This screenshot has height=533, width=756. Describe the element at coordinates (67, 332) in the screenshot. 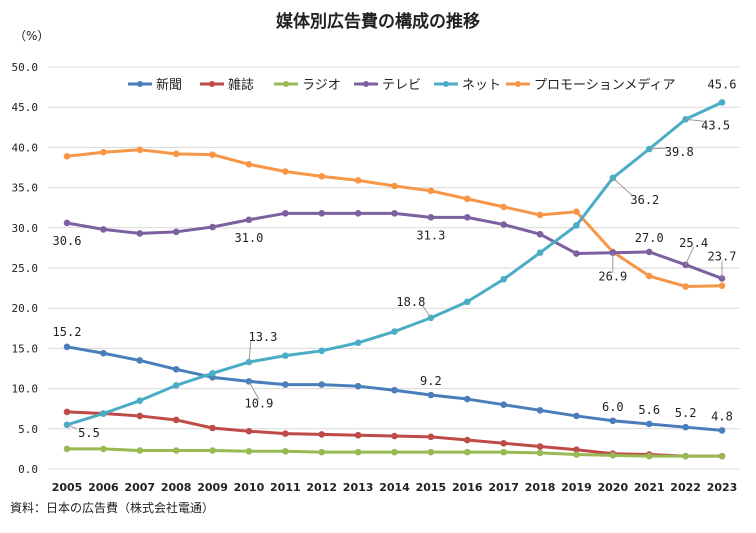

I see `data-label: 15.2` at that location.